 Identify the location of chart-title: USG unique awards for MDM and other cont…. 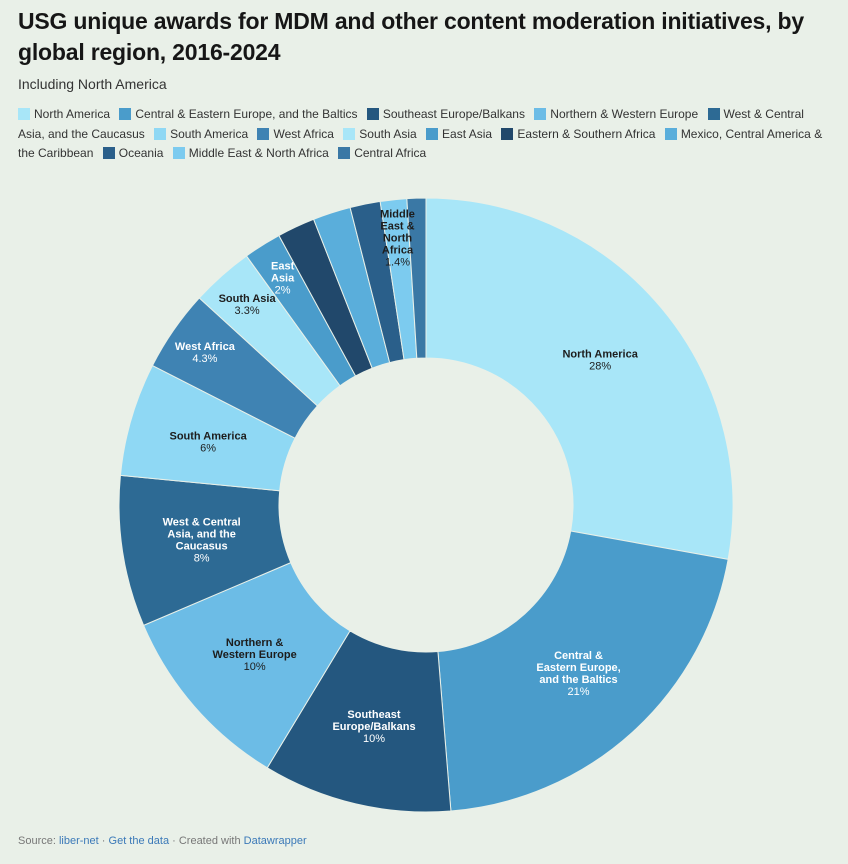
(411, 36).